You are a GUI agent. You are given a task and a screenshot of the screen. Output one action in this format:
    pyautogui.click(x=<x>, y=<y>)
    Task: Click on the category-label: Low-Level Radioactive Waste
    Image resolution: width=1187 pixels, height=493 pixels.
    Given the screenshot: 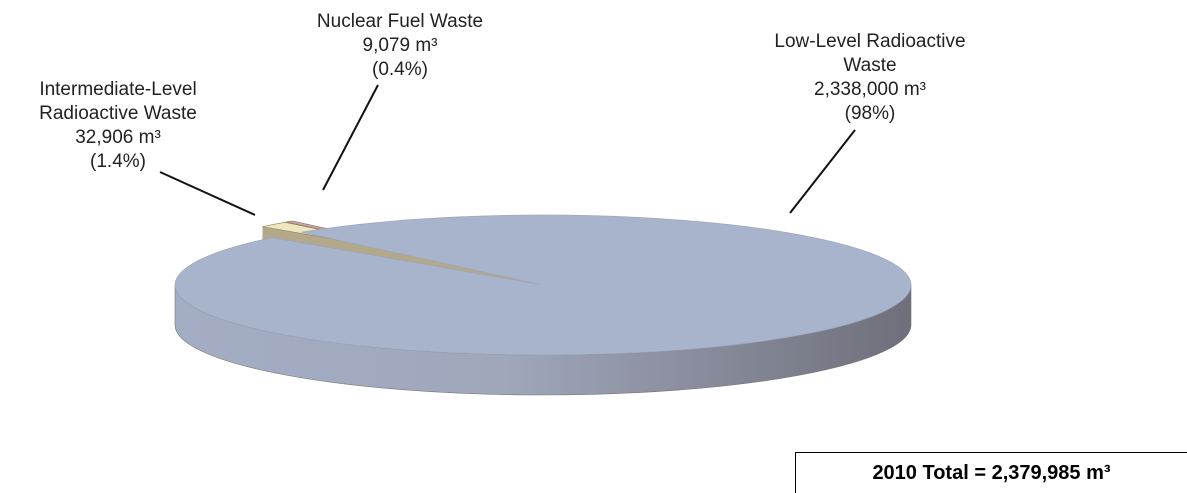 What is the action you would take?
    pyautogui.click(x=870, y=53)
    